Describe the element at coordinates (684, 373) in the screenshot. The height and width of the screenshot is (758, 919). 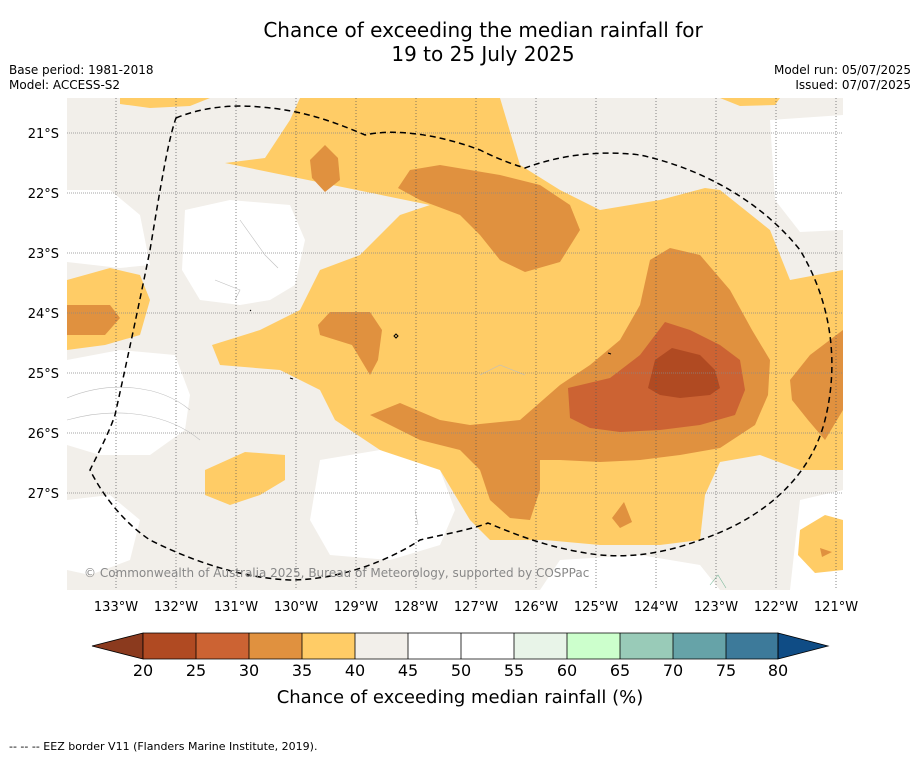
I see `band-20-25-region` at that location.